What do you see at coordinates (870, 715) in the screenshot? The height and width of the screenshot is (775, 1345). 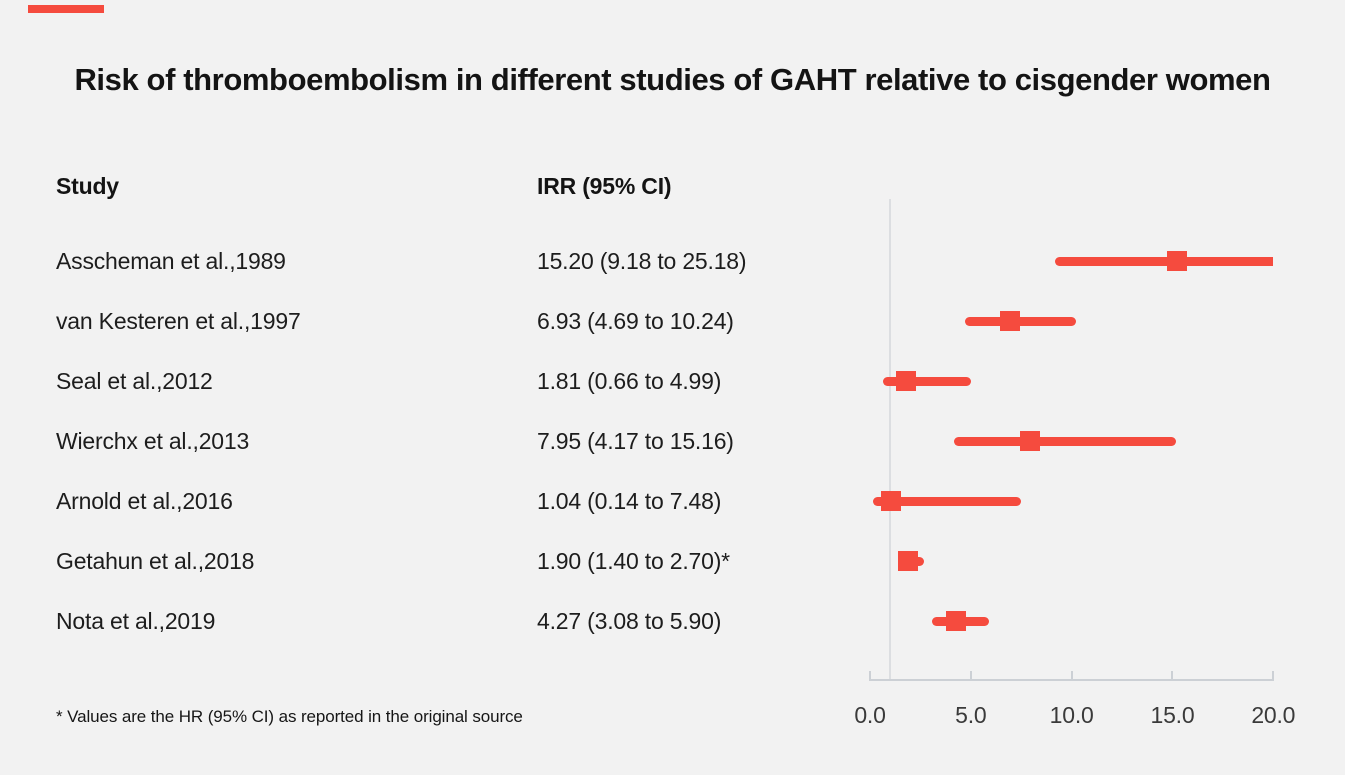 I see `x-axis-tick-label: 0.0` at bounding box center [870, 715].